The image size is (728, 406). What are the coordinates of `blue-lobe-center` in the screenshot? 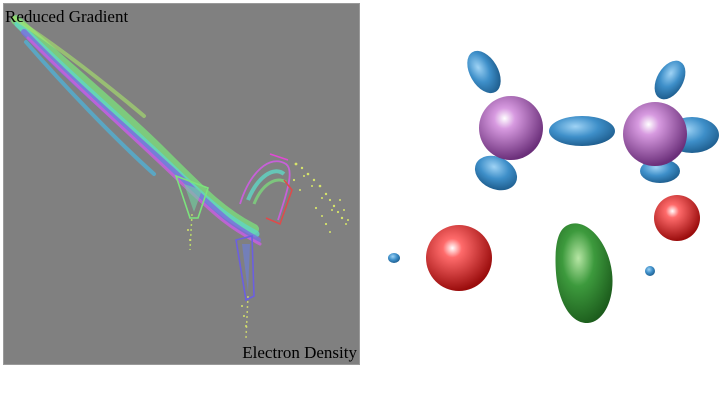 It's located at (582, 131).